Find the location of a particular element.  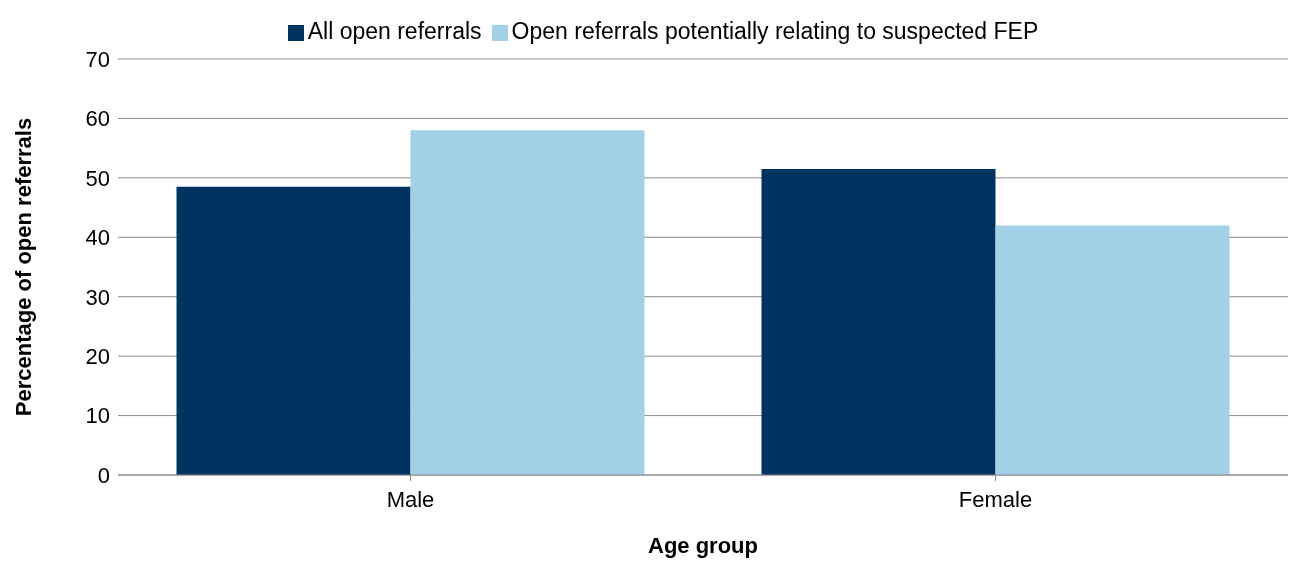

y-tick-label: 0 is located at coordinates (103, 475).